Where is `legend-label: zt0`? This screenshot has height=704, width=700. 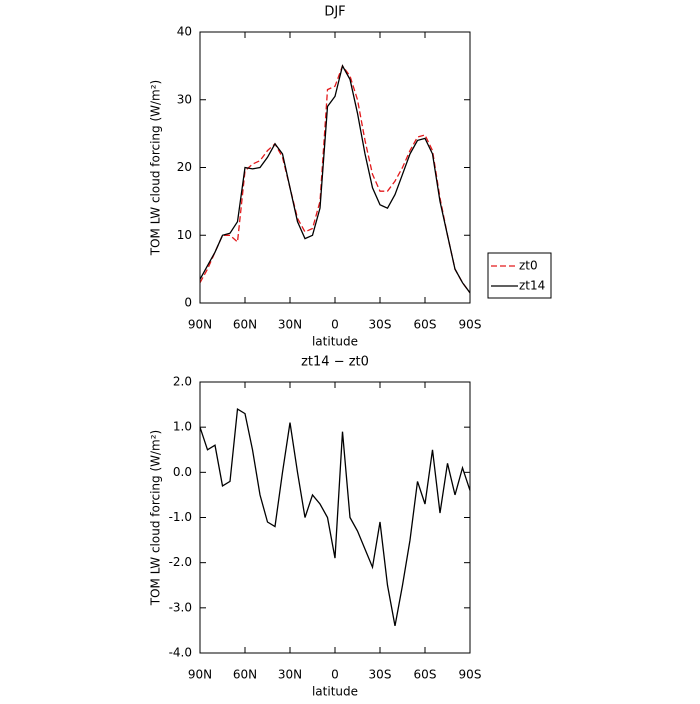 legend-label: zt0 is located at coordinates (528, 266).